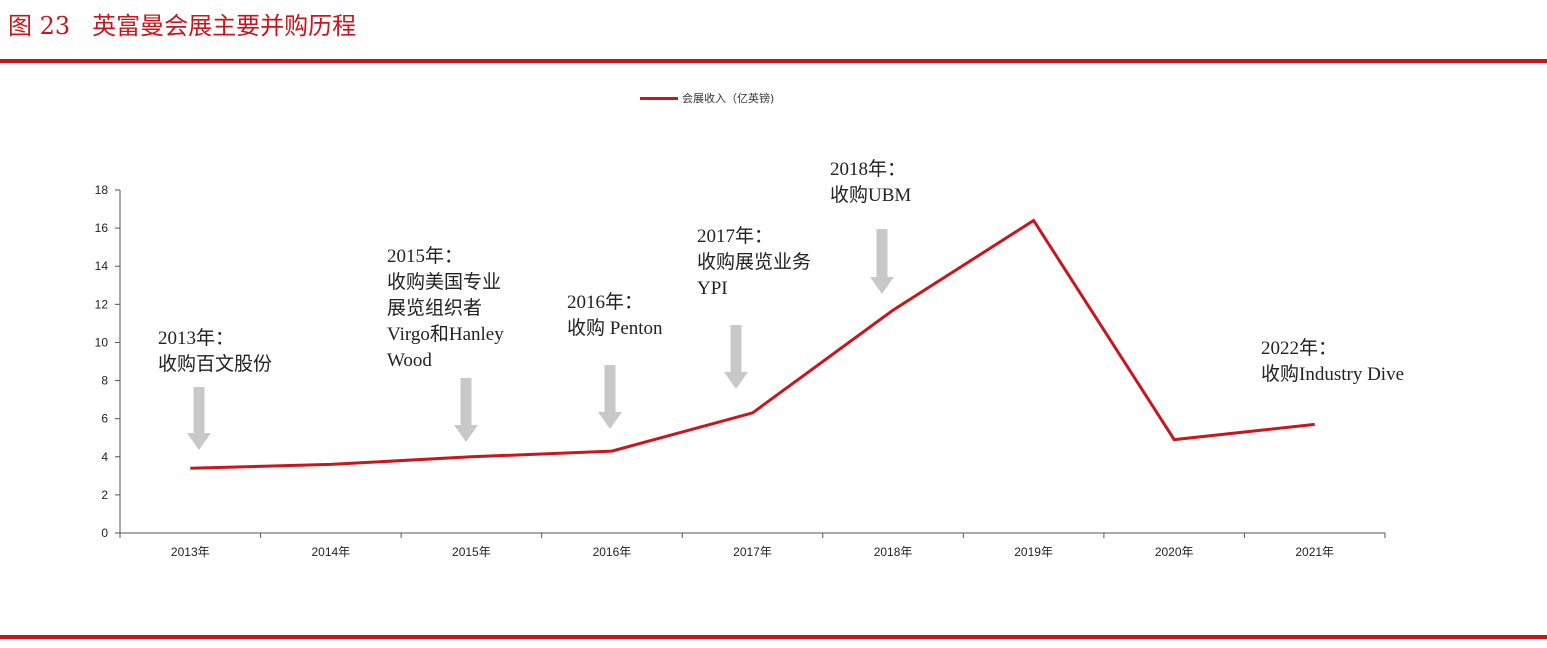 The image size is (1547, 648). What do you see at coordinates (471, 552) in the screenshot?
I see `x-tick-label-2: 2015年` at bounding box center [471, 552].